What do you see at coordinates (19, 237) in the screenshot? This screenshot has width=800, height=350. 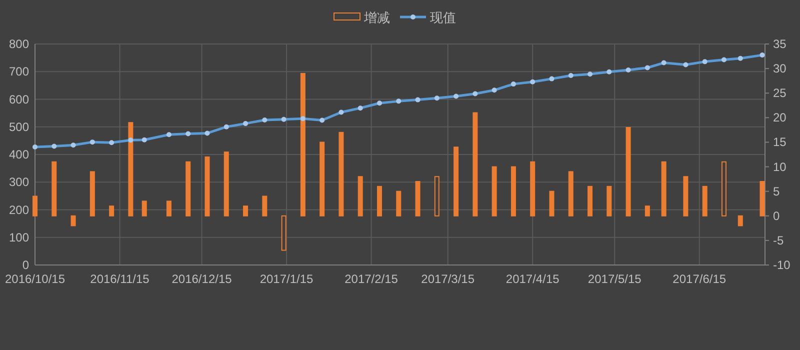 I see `y-tick-label: 100` at bounding box center [19, 237].